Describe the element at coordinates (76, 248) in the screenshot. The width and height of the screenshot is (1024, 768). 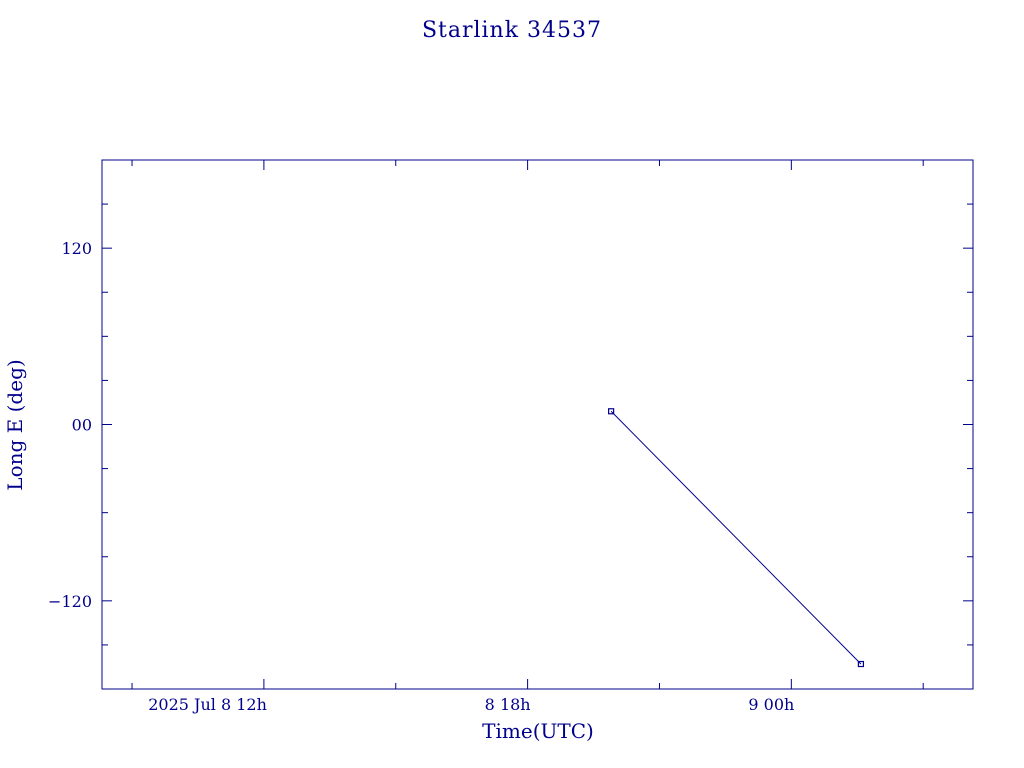
I see `y-tick-label: 120` at that location.